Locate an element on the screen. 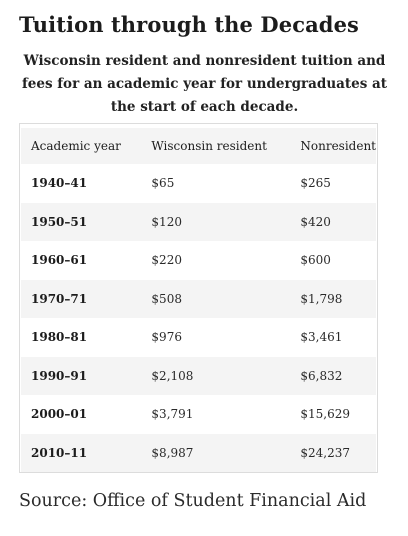 This screenshot has width=408, height=536. cell-nonresident: $6,832 is located at coordinates (321, 375).